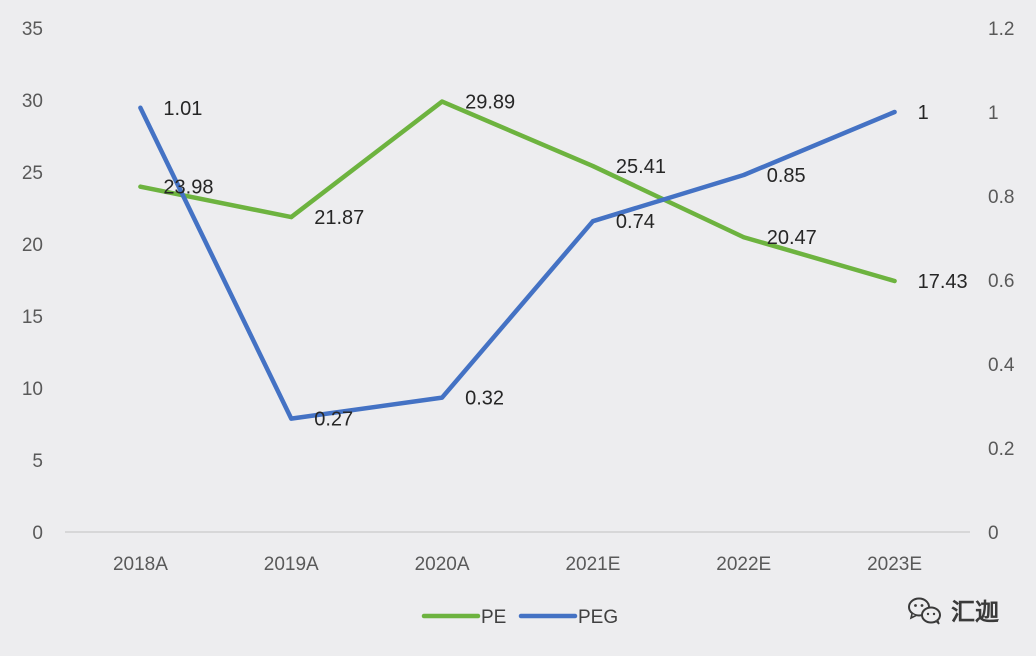 The width and height of the screenshot is (1036, 656). What do you see at coordinates (182, 109) in the screenshot?
I see `data-label-peg: 1.01` at bounding box center [182, 109].